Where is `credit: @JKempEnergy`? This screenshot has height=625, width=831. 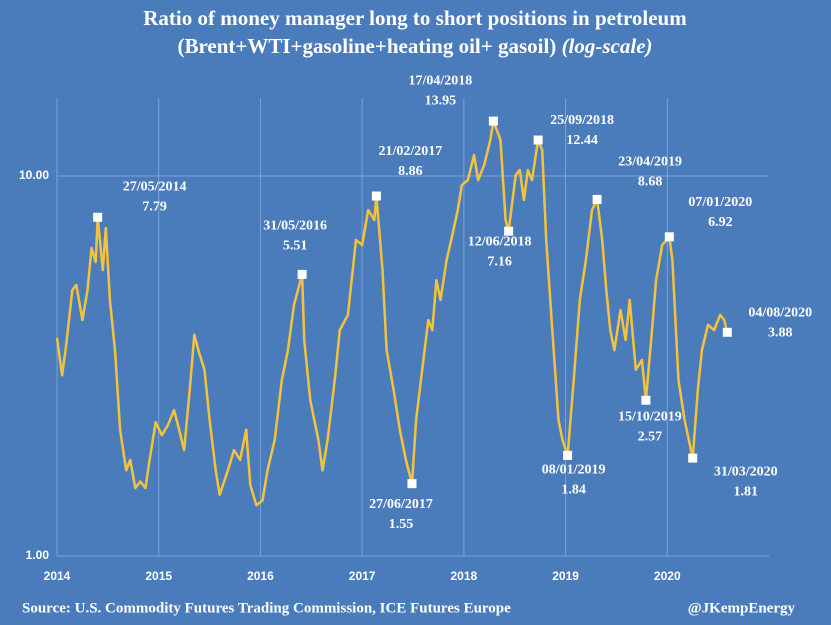 credit: @JKempEnergy is located at coordinates (742, 608).